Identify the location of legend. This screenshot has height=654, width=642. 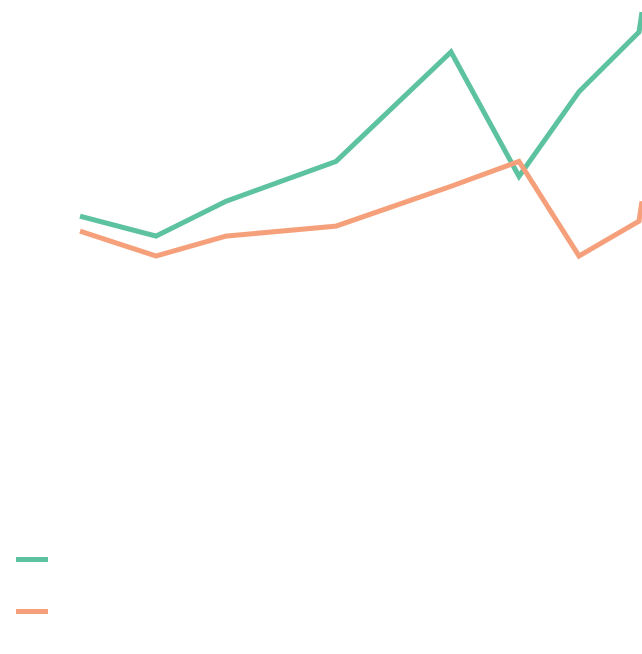
(36, 602).